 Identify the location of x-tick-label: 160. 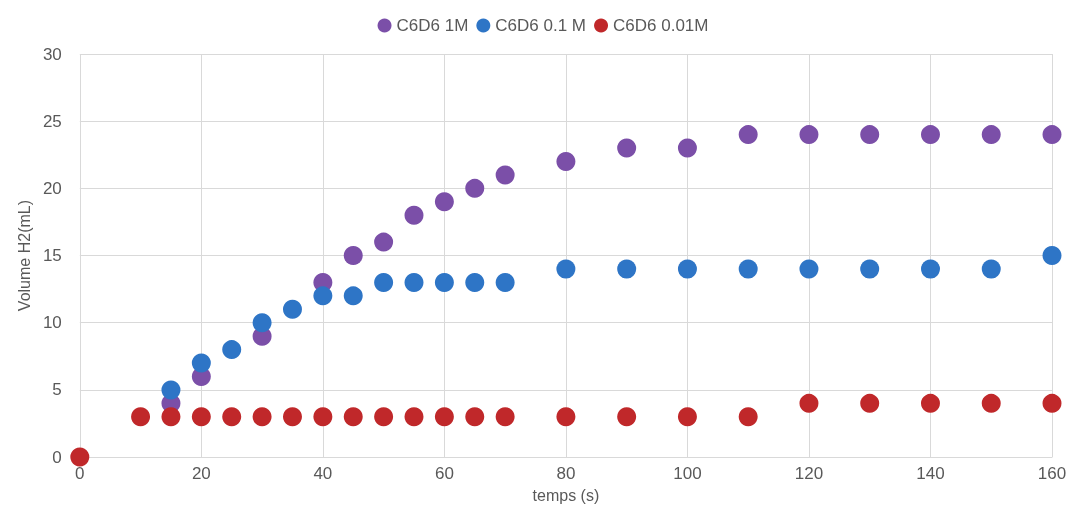
(1052, 474).